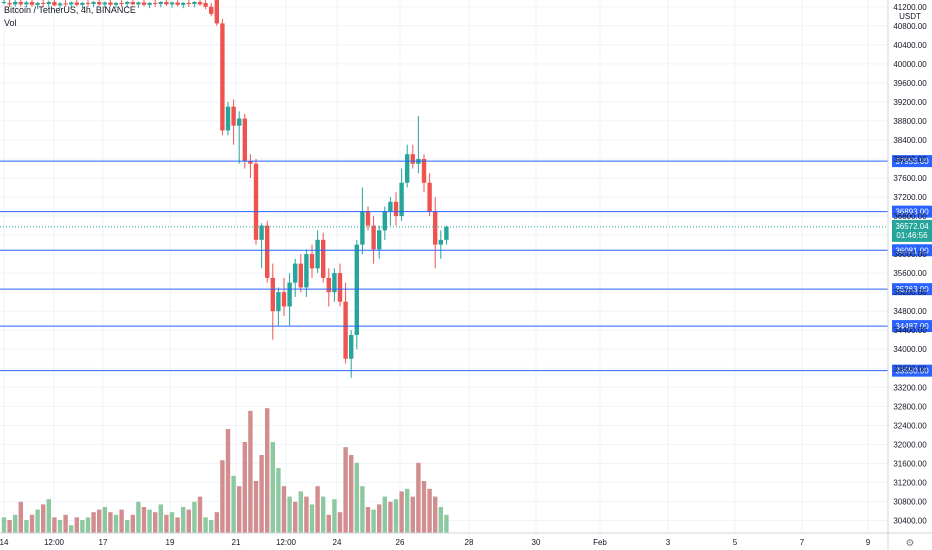 This screenshot has width=932, height=550. Describe the element at coordinates (910, 463) in the screenshot. I see `price-axis-tick: 31600.00` at that location.